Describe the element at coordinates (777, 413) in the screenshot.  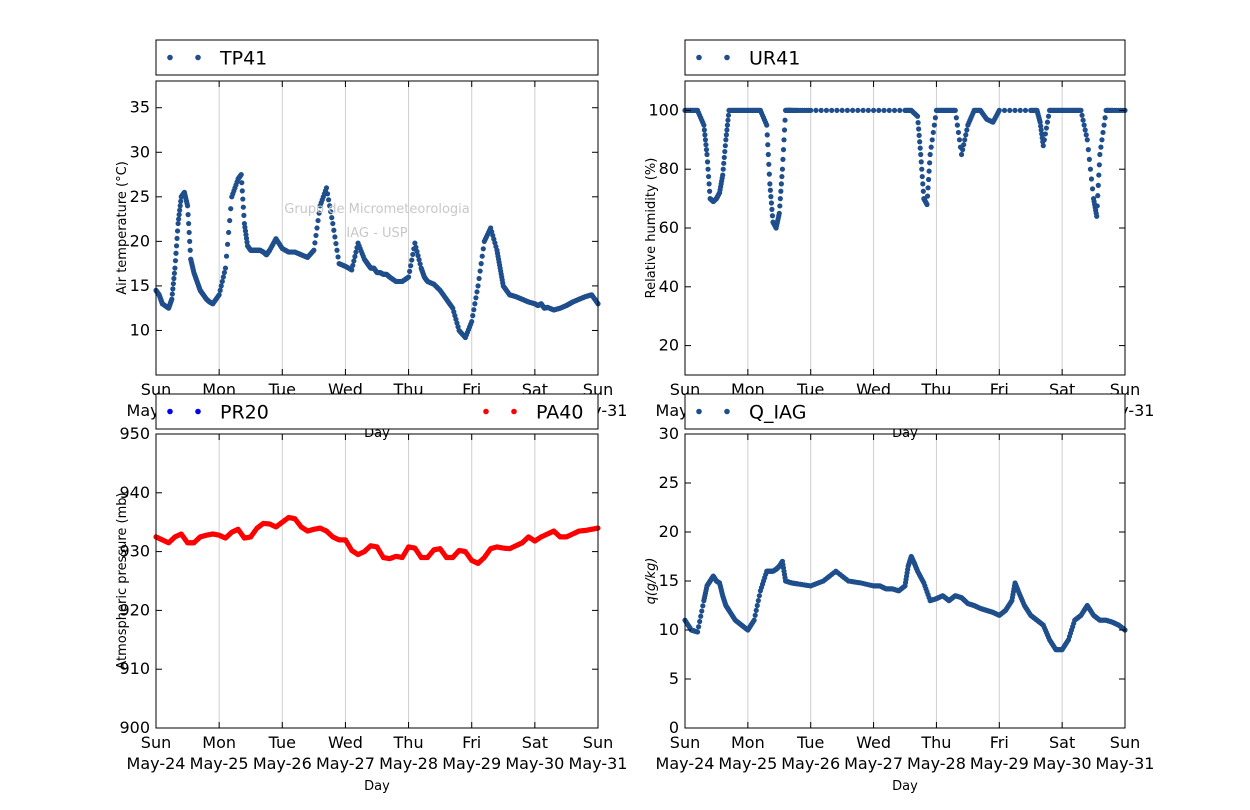
I see `legend-label: Q_IAG` at that location.